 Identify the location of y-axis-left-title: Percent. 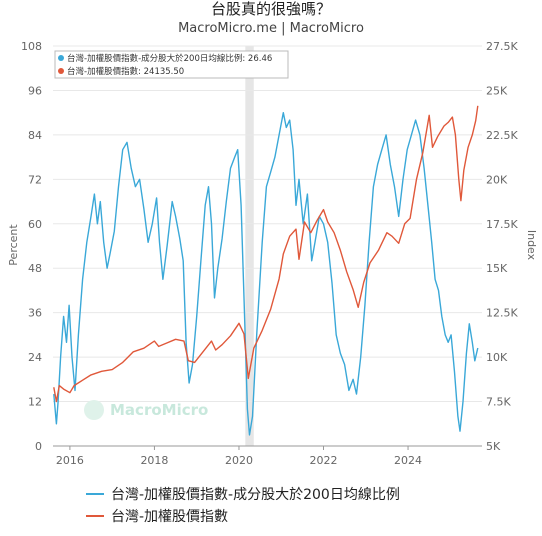
(13, 245).